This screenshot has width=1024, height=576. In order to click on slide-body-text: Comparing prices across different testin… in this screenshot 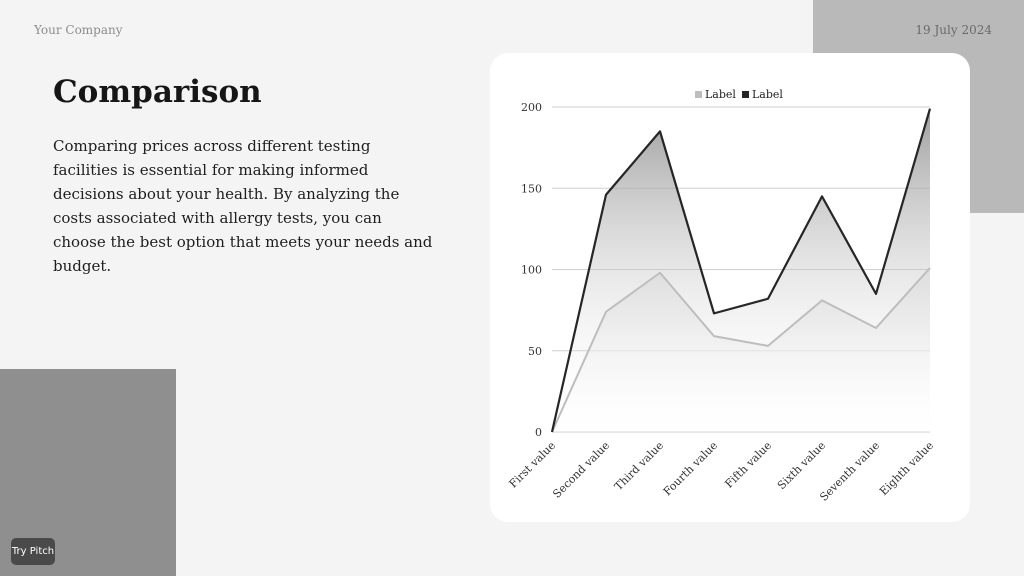, I will do `click(243, 206)`.